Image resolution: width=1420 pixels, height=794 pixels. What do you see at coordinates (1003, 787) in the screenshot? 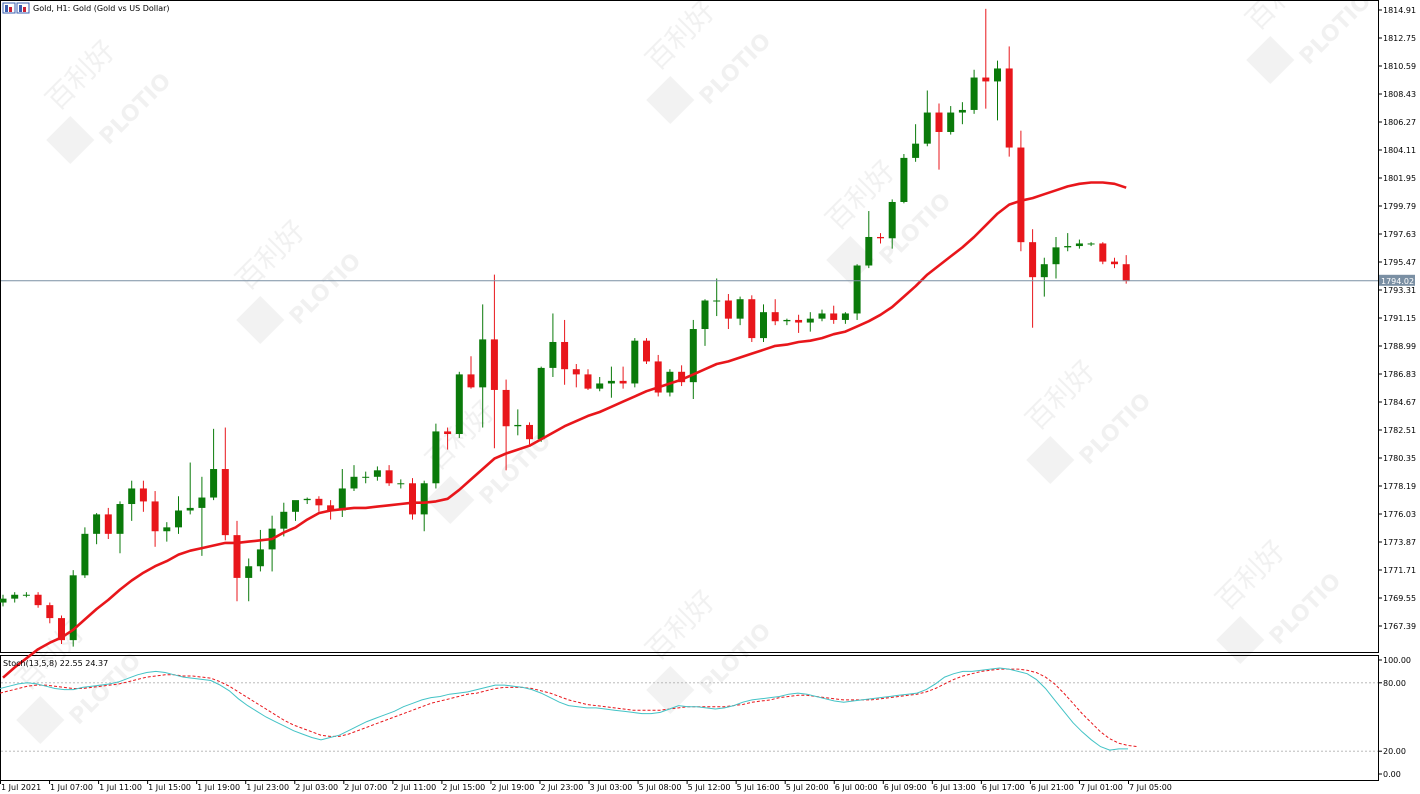
I see `time-label: 6 Jul 17:00` at bounding box center [1003, 787].